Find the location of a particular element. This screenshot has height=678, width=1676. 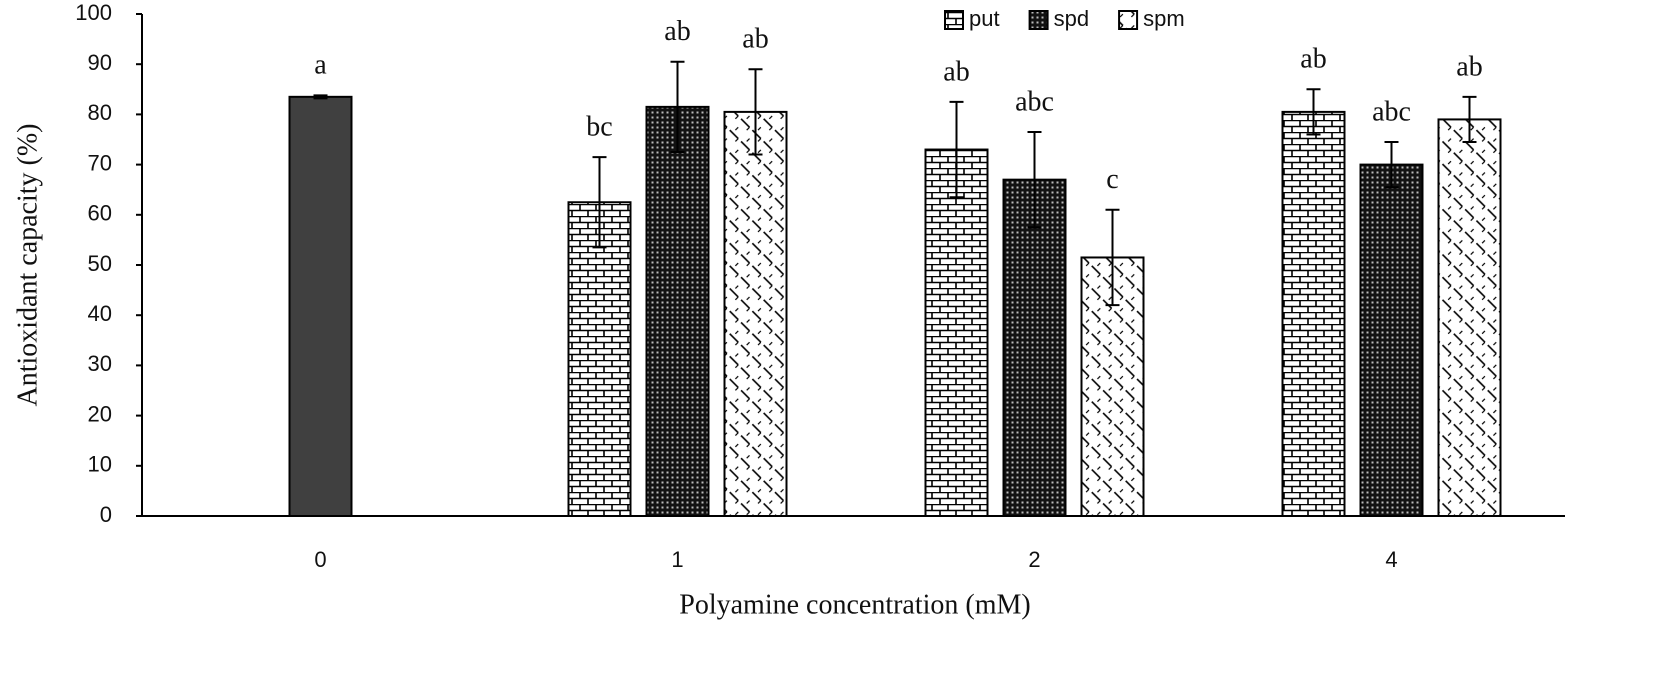

x-tick-label: 2 is located at coordinates (1034, 559).